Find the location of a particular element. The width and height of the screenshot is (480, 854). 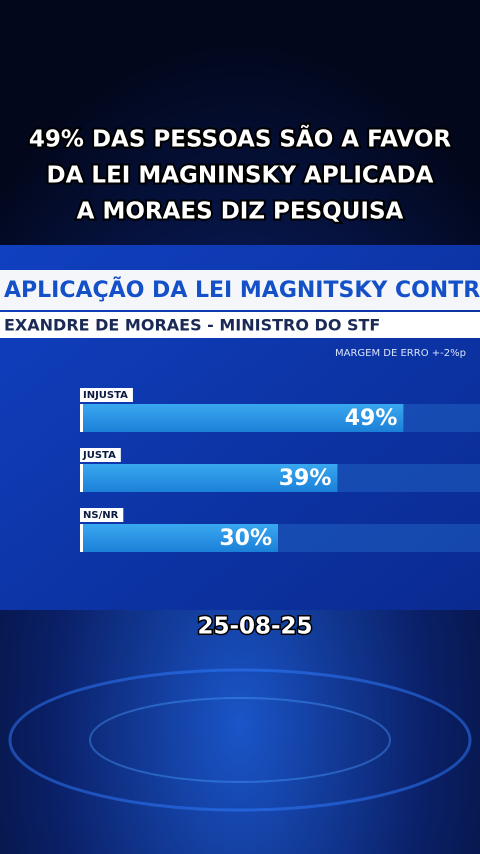

category-label: NS/NR is located at coordinates (101, 515).